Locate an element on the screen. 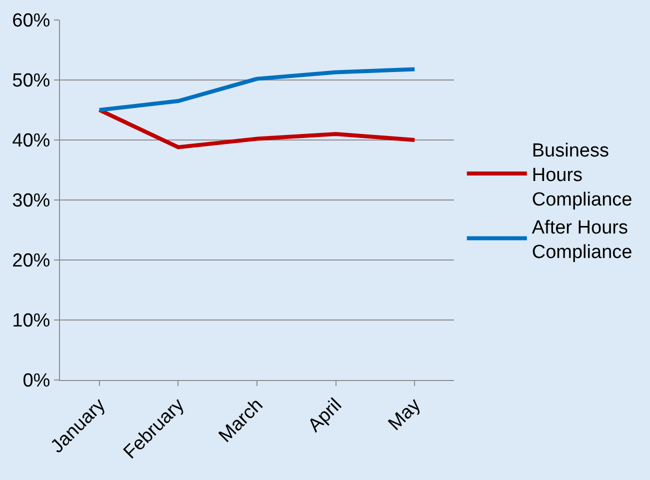 The image size is (650, 480). legend-label: Business Hours Compliance is located at coordinates (582, 175).